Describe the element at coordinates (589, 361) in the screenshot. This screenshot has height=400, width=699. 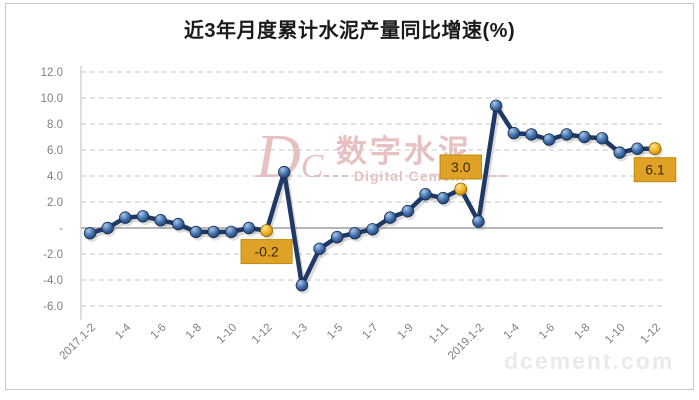
I see `website-watermark: dcement.com` at that location.